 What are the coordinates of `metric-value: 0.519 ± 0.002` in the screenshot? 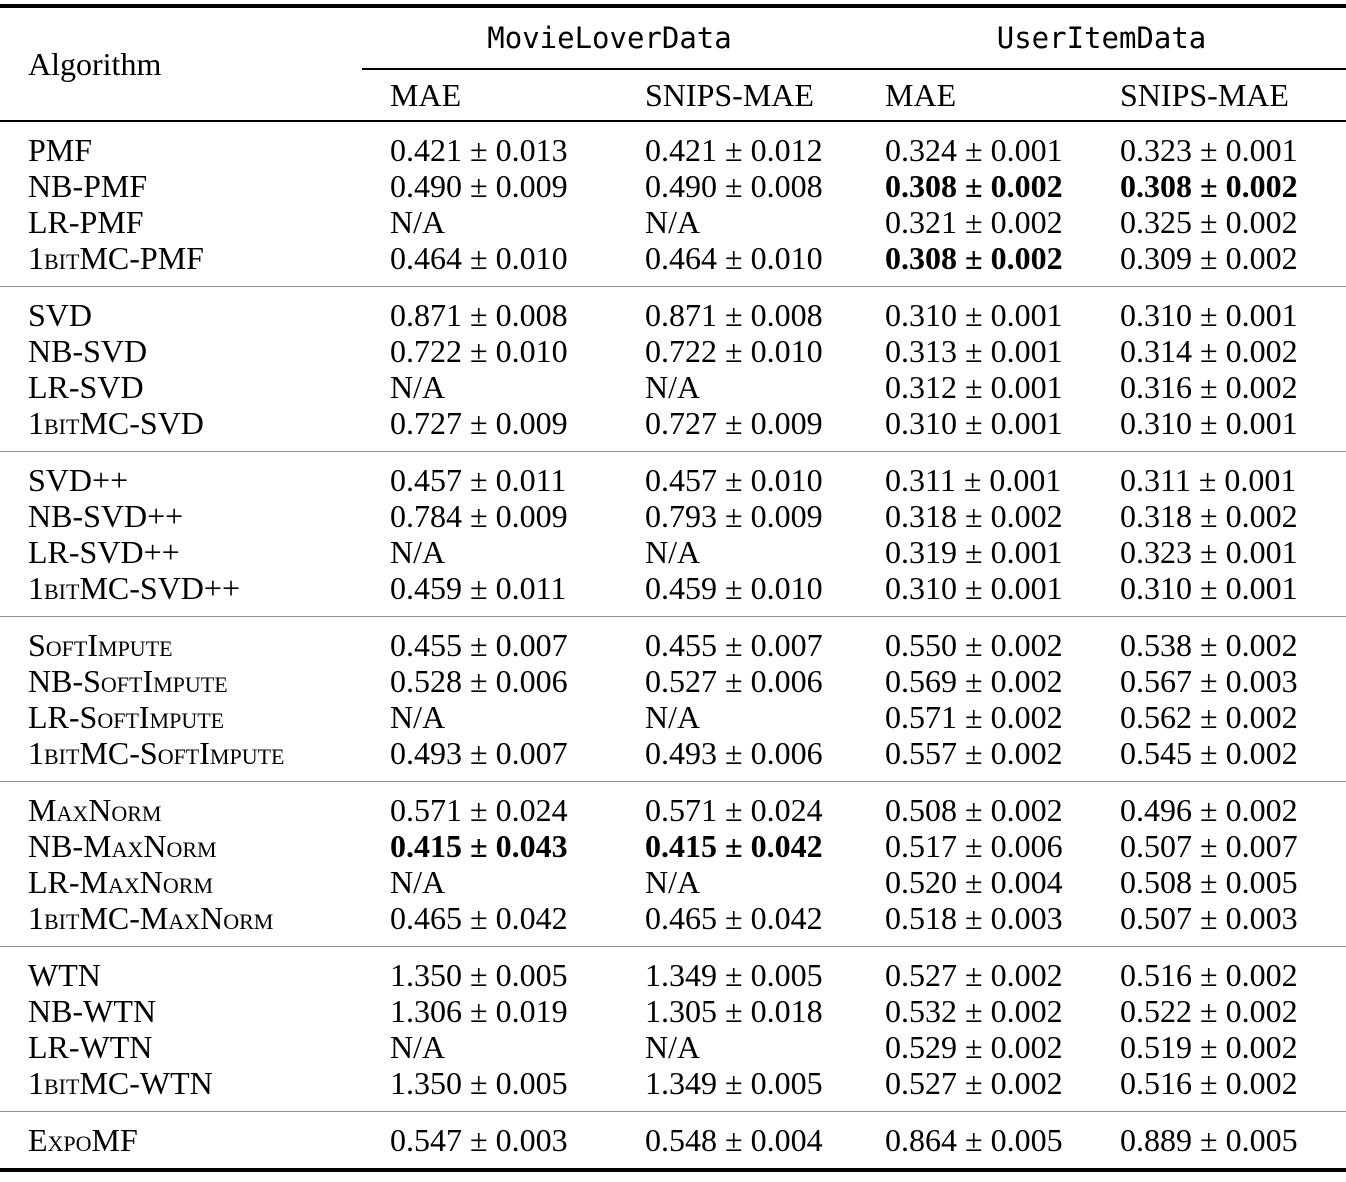 It's located at (1209, 1047).